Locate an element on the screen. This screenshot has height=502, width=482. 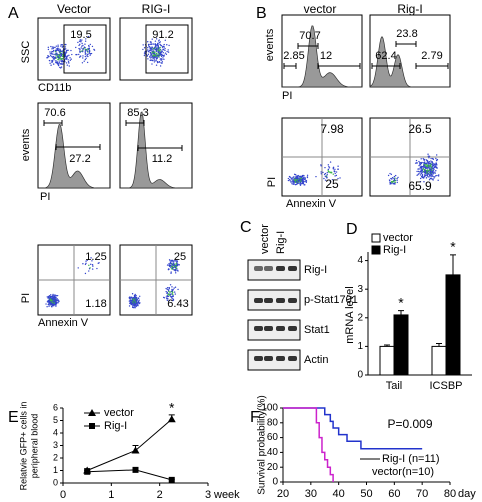
y-tick-label: 5 is located at coordinates (55, 420).